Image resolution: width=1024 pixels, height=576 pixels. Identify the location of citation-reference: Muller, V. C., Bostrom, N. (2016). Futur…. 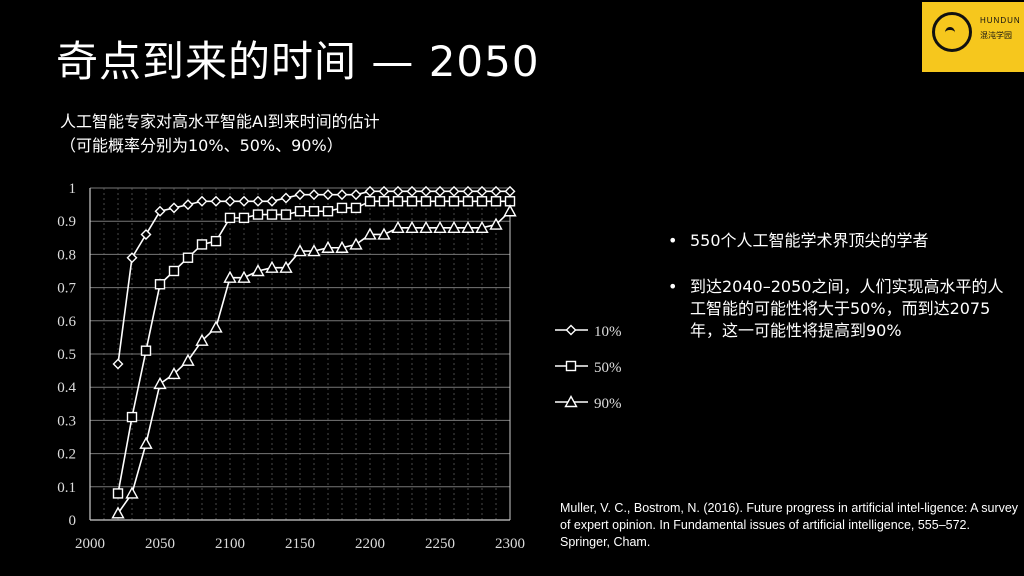
(789, 525).